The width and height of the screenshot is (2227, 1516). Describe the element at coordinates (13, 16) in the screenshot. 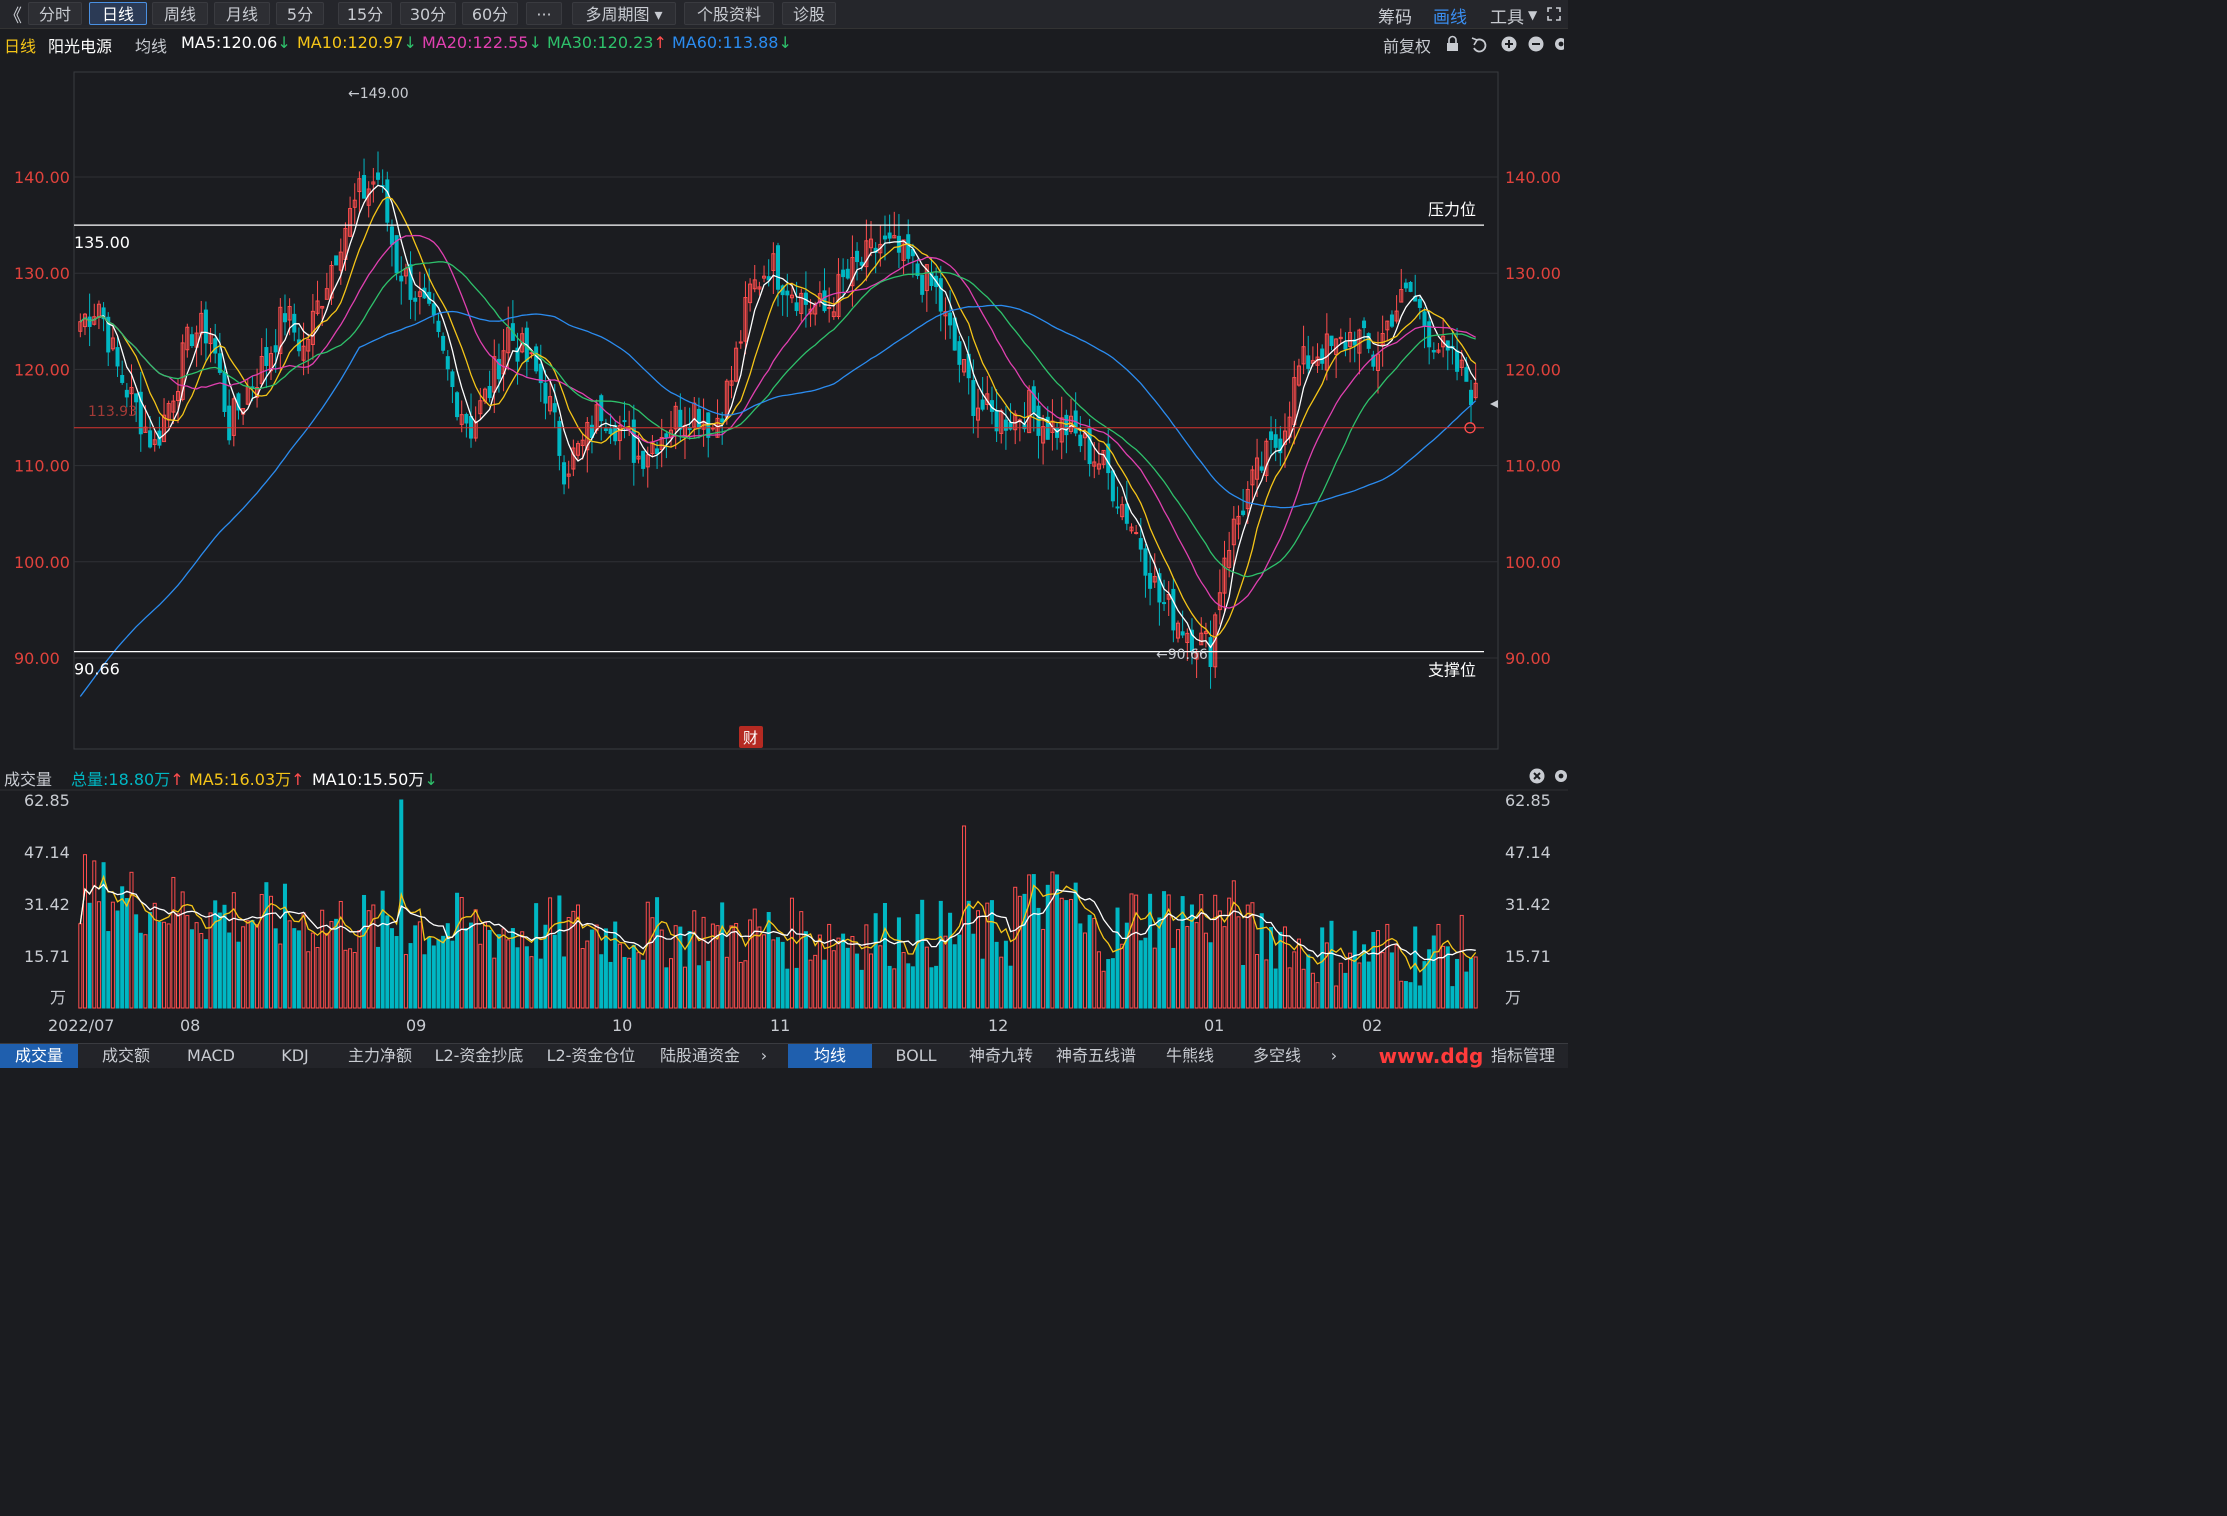

I see `collapse-left-icon: 《` at that location.